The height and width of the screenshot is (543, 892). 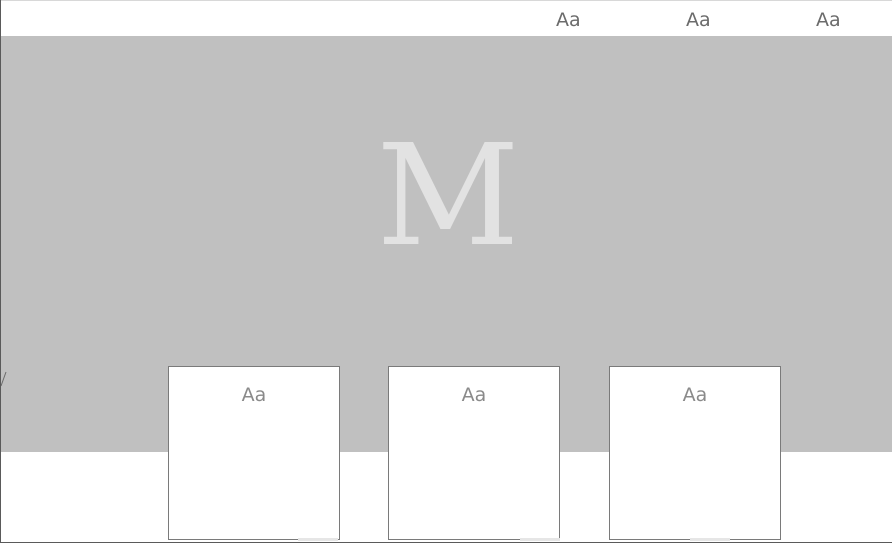 What do you see at coordinates (695, 453) in the screenshot?
I see `content-card-3: Aa` at bounding box center [695, 453].